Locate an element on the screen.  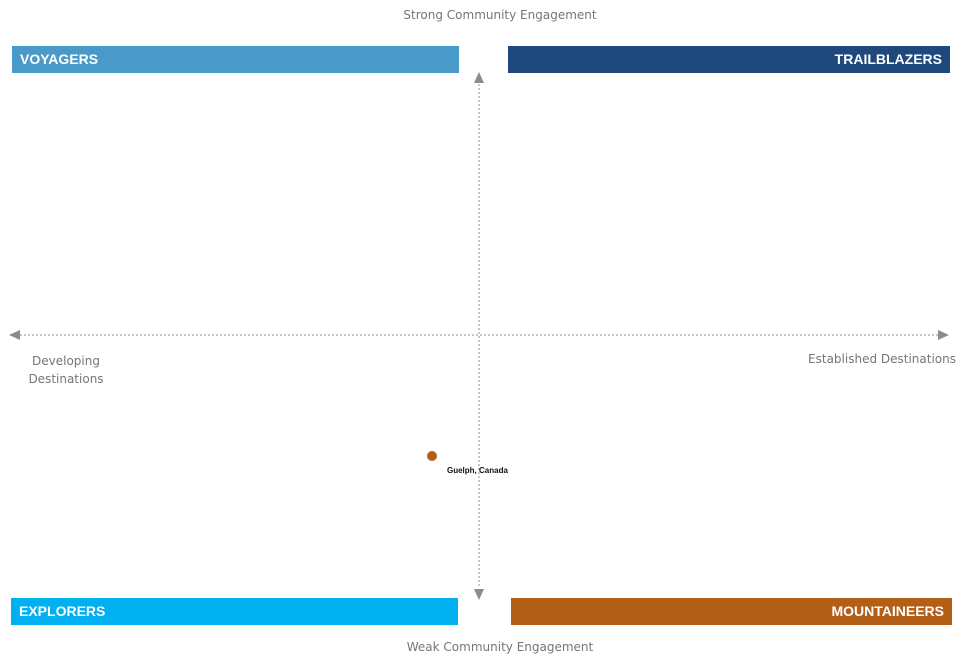
point-label-guelph: Guelph, Canada is located at coordinates (477, 470).